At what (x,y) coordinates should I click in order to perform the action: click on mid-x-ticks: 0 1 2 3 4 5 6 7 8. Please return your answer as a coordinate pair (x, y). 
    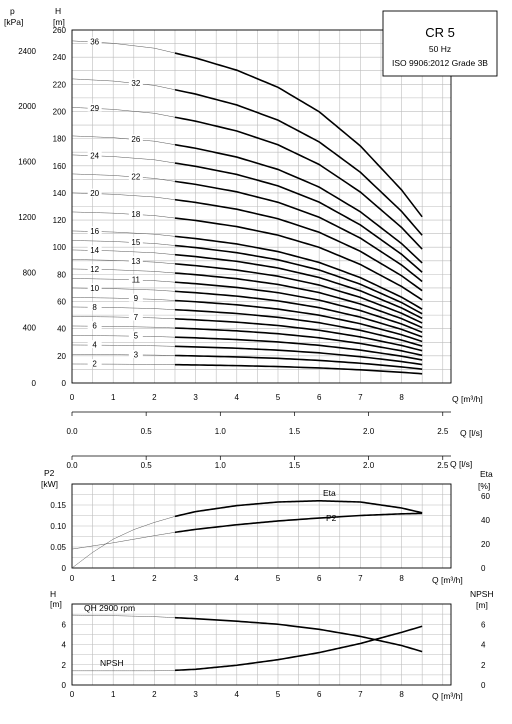
    Looking at the image, I should click on (237, 578).